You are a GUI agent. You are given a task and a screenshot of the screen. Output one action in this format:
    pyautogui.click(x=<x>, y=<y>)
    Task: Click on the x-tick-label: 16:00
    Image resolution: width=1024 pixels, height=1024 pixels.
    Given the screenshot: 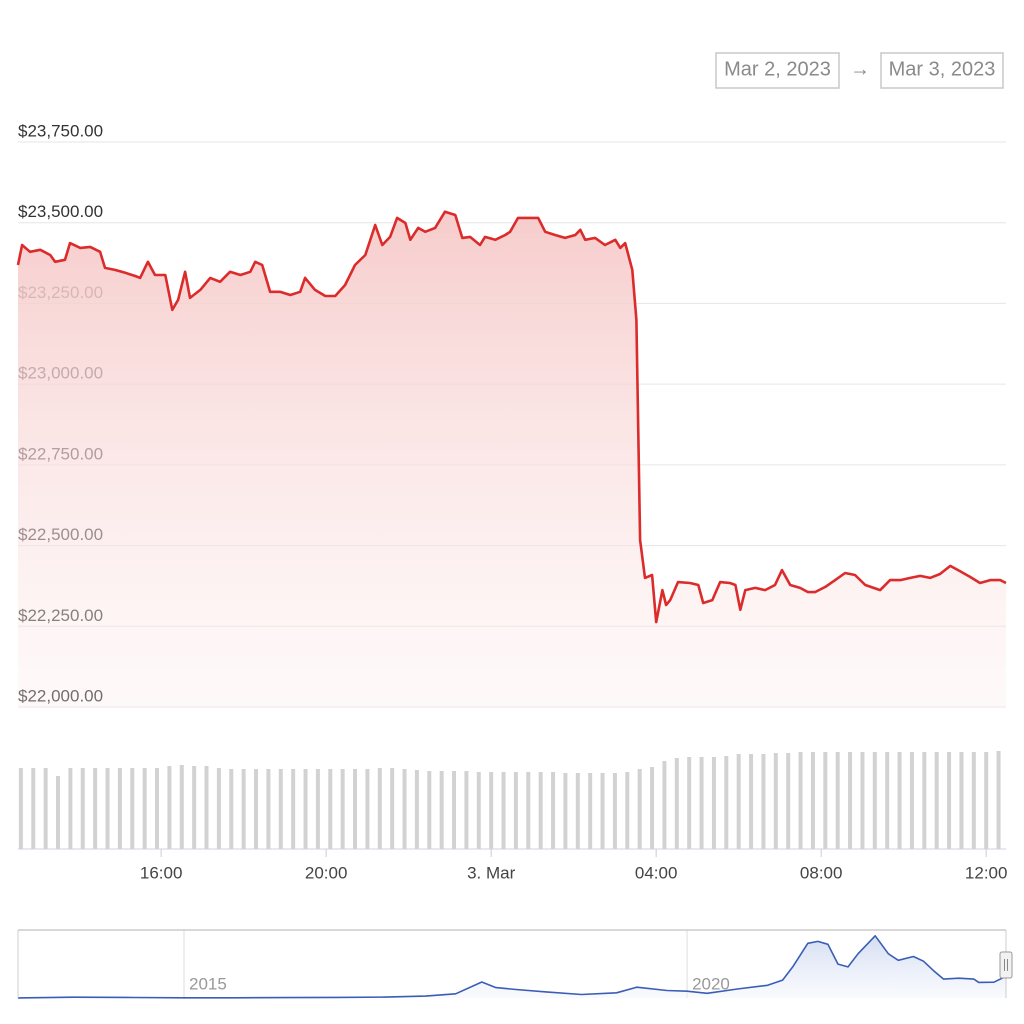 What is the action you would take?
    pyautogui.click(x=161, y=872)
    